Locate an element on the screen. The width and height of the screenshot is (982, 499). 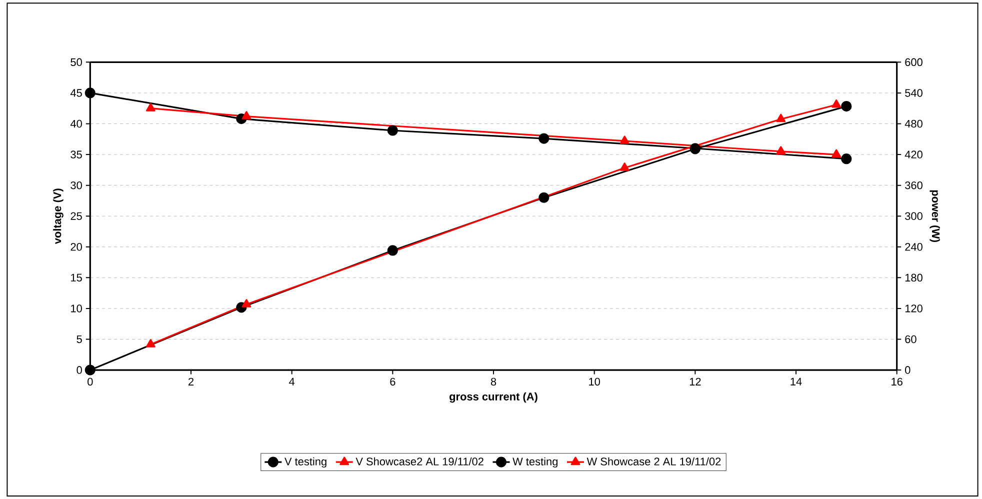
y-tick-label: 15 is located at coordinates (76, 278).